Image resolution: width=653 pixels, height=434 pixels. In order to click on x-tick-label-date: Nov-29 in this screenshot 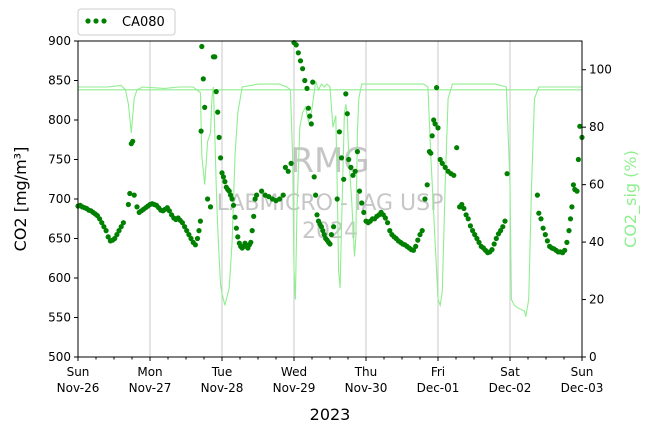, I will do `click(294, 388)`.